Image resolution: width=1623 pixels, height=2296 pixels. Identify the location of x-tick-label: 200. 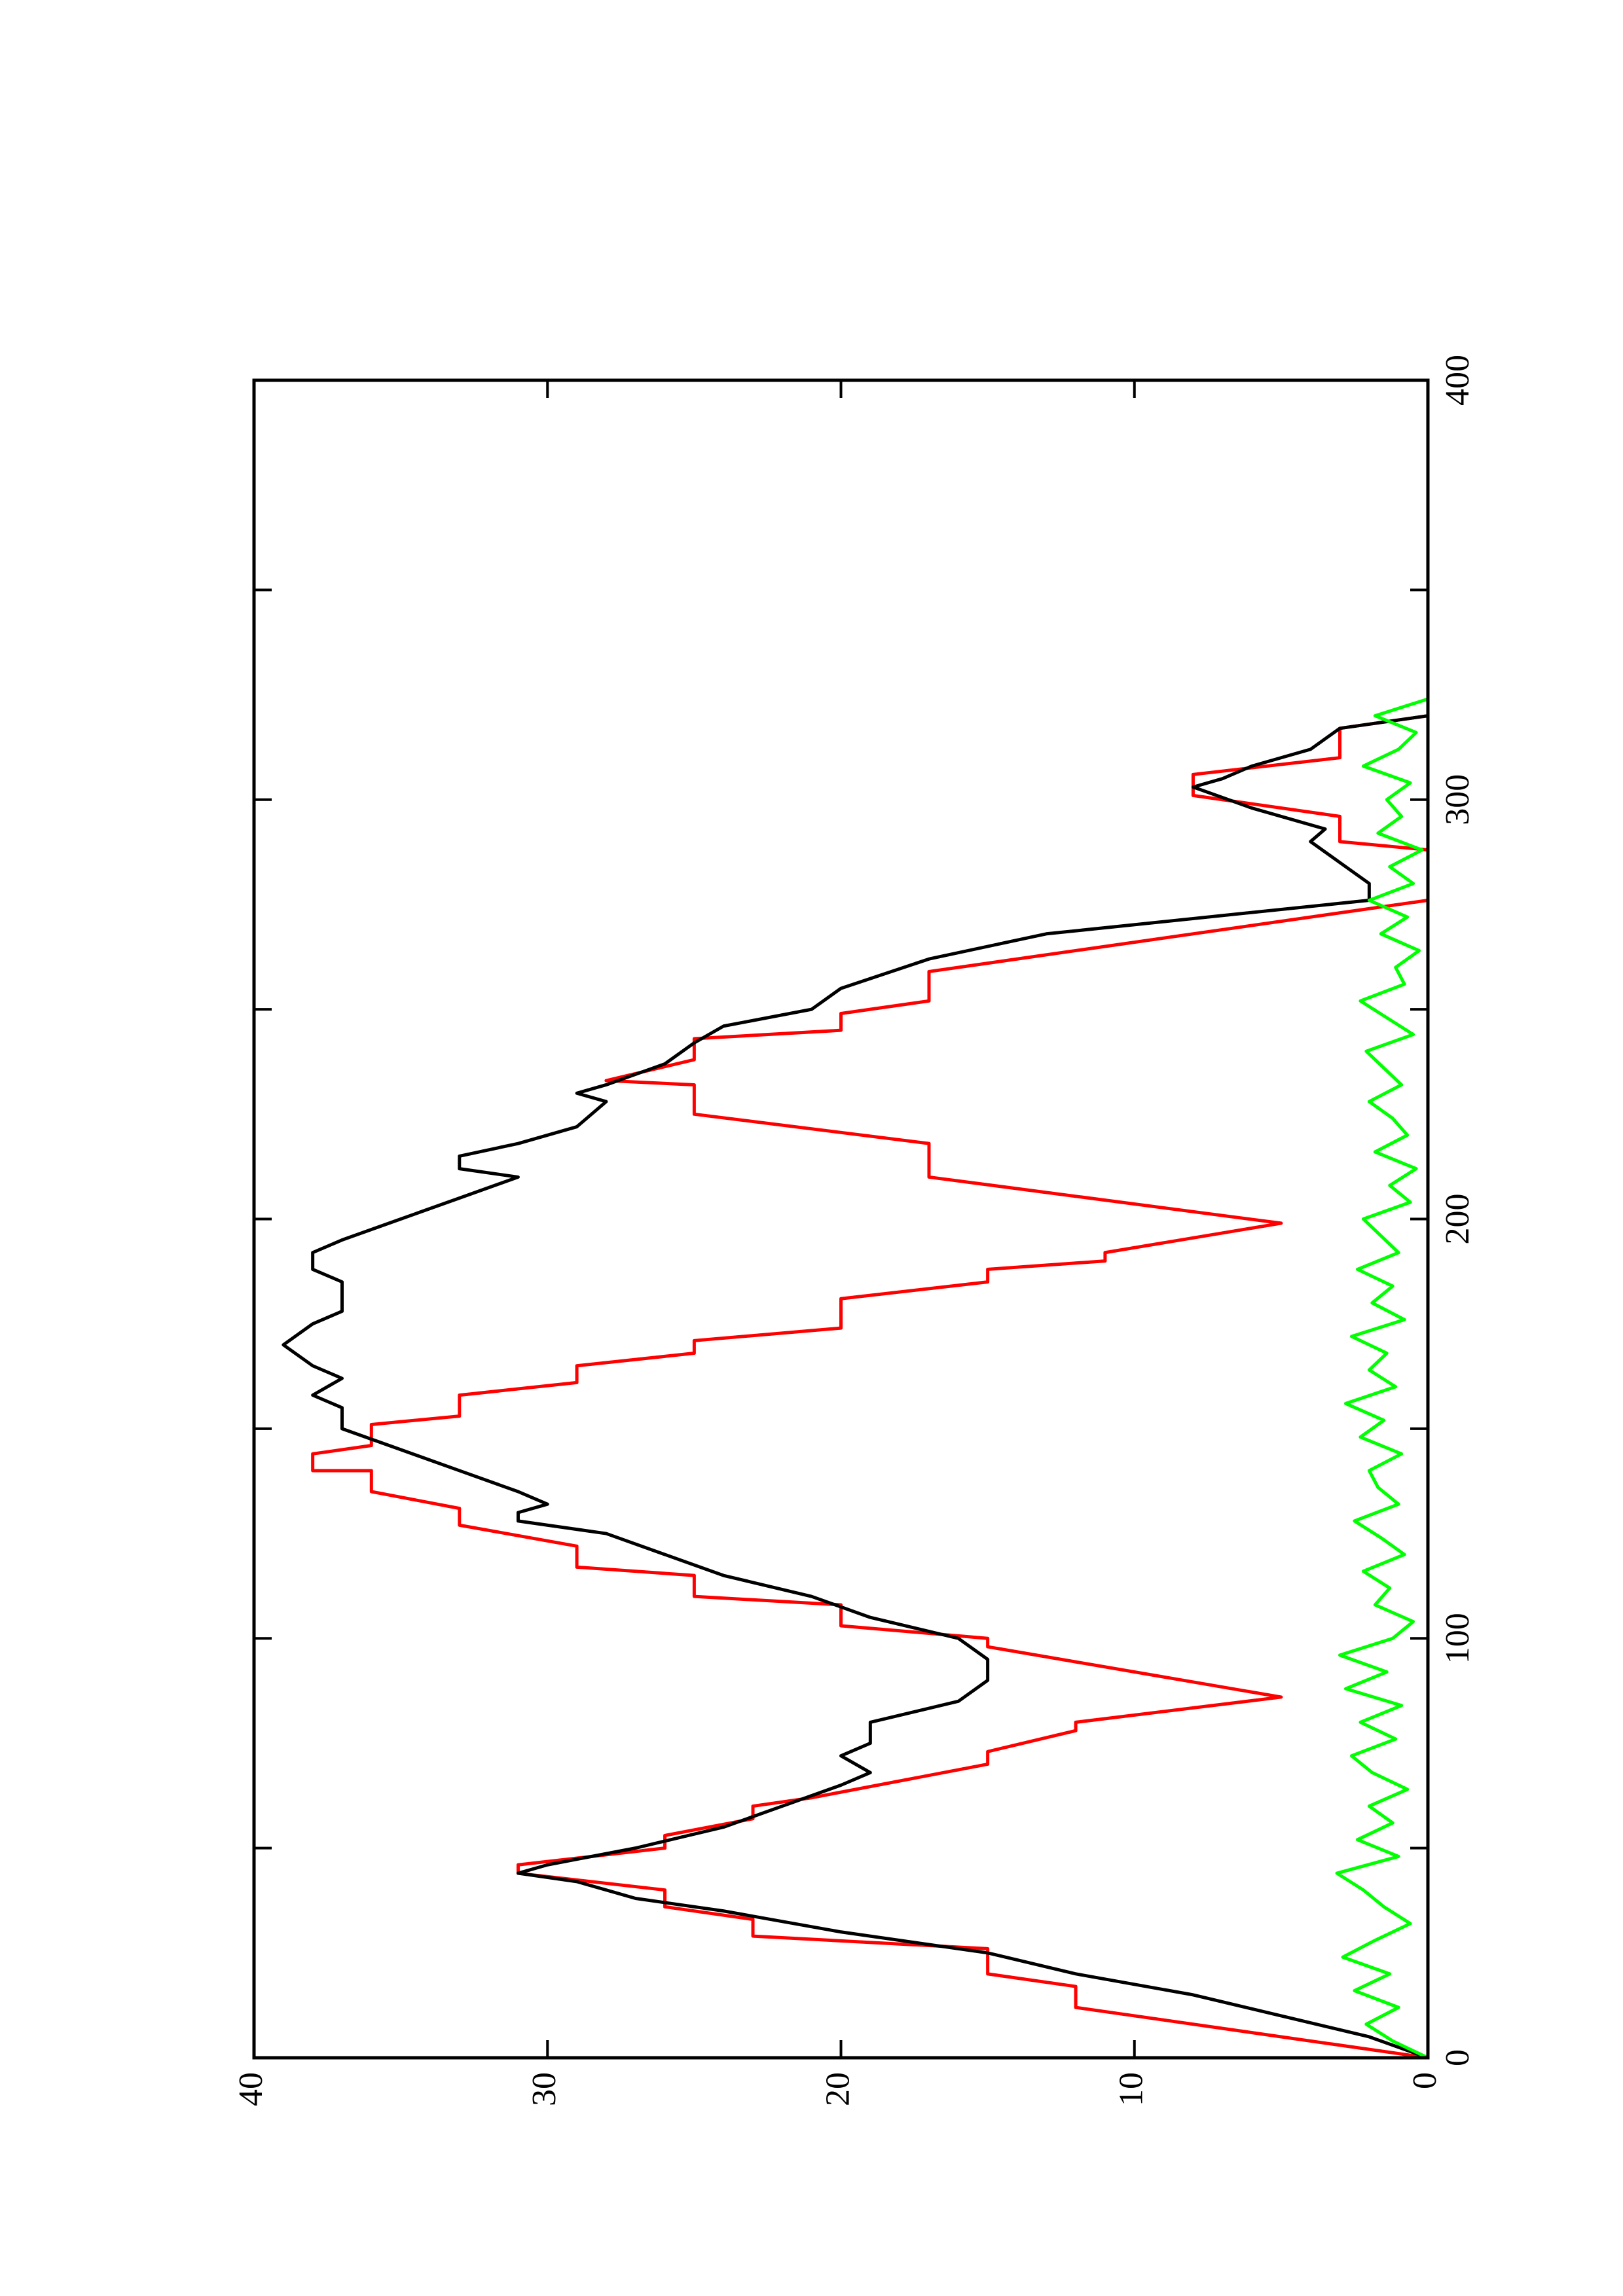
(1457, 1219).